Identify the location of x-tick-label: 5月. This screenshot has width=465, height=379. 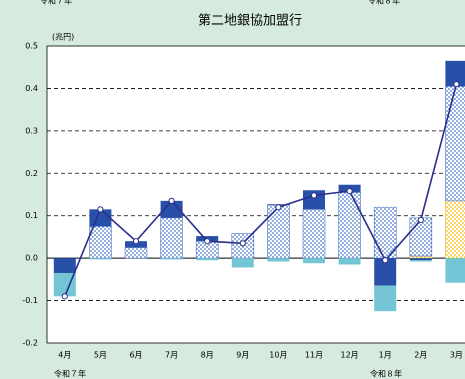
(100, 355).